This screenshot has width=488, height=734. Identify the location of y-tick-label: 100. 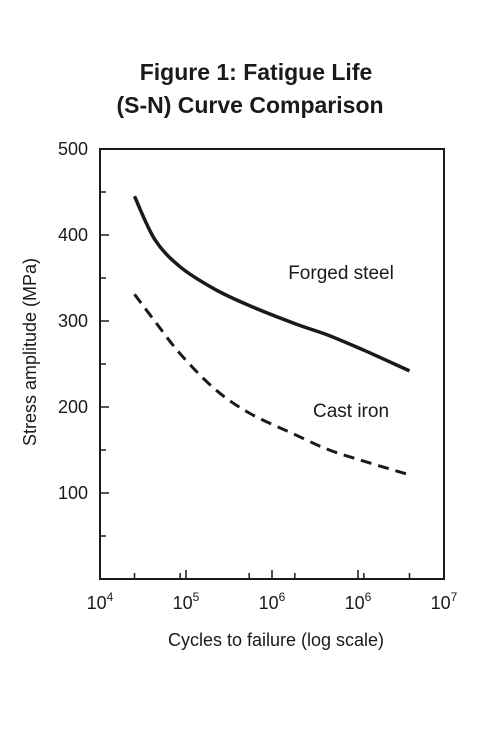
(73, 493).